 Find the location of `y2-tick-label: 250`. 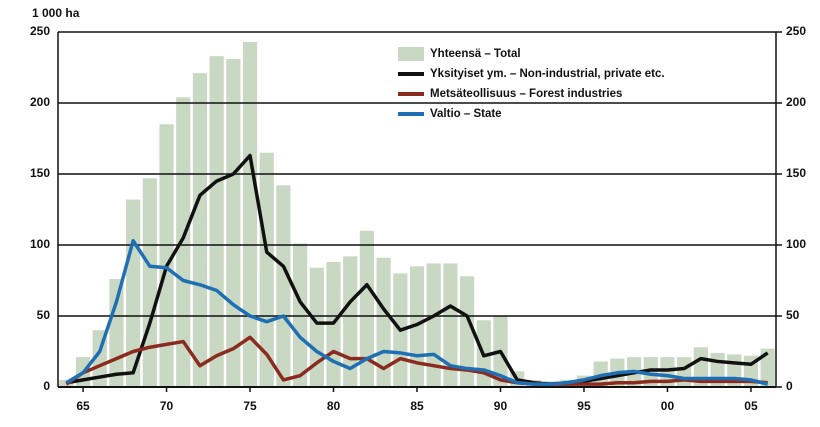

y2-tick-label: 250 is located at coordinates (796, 31).